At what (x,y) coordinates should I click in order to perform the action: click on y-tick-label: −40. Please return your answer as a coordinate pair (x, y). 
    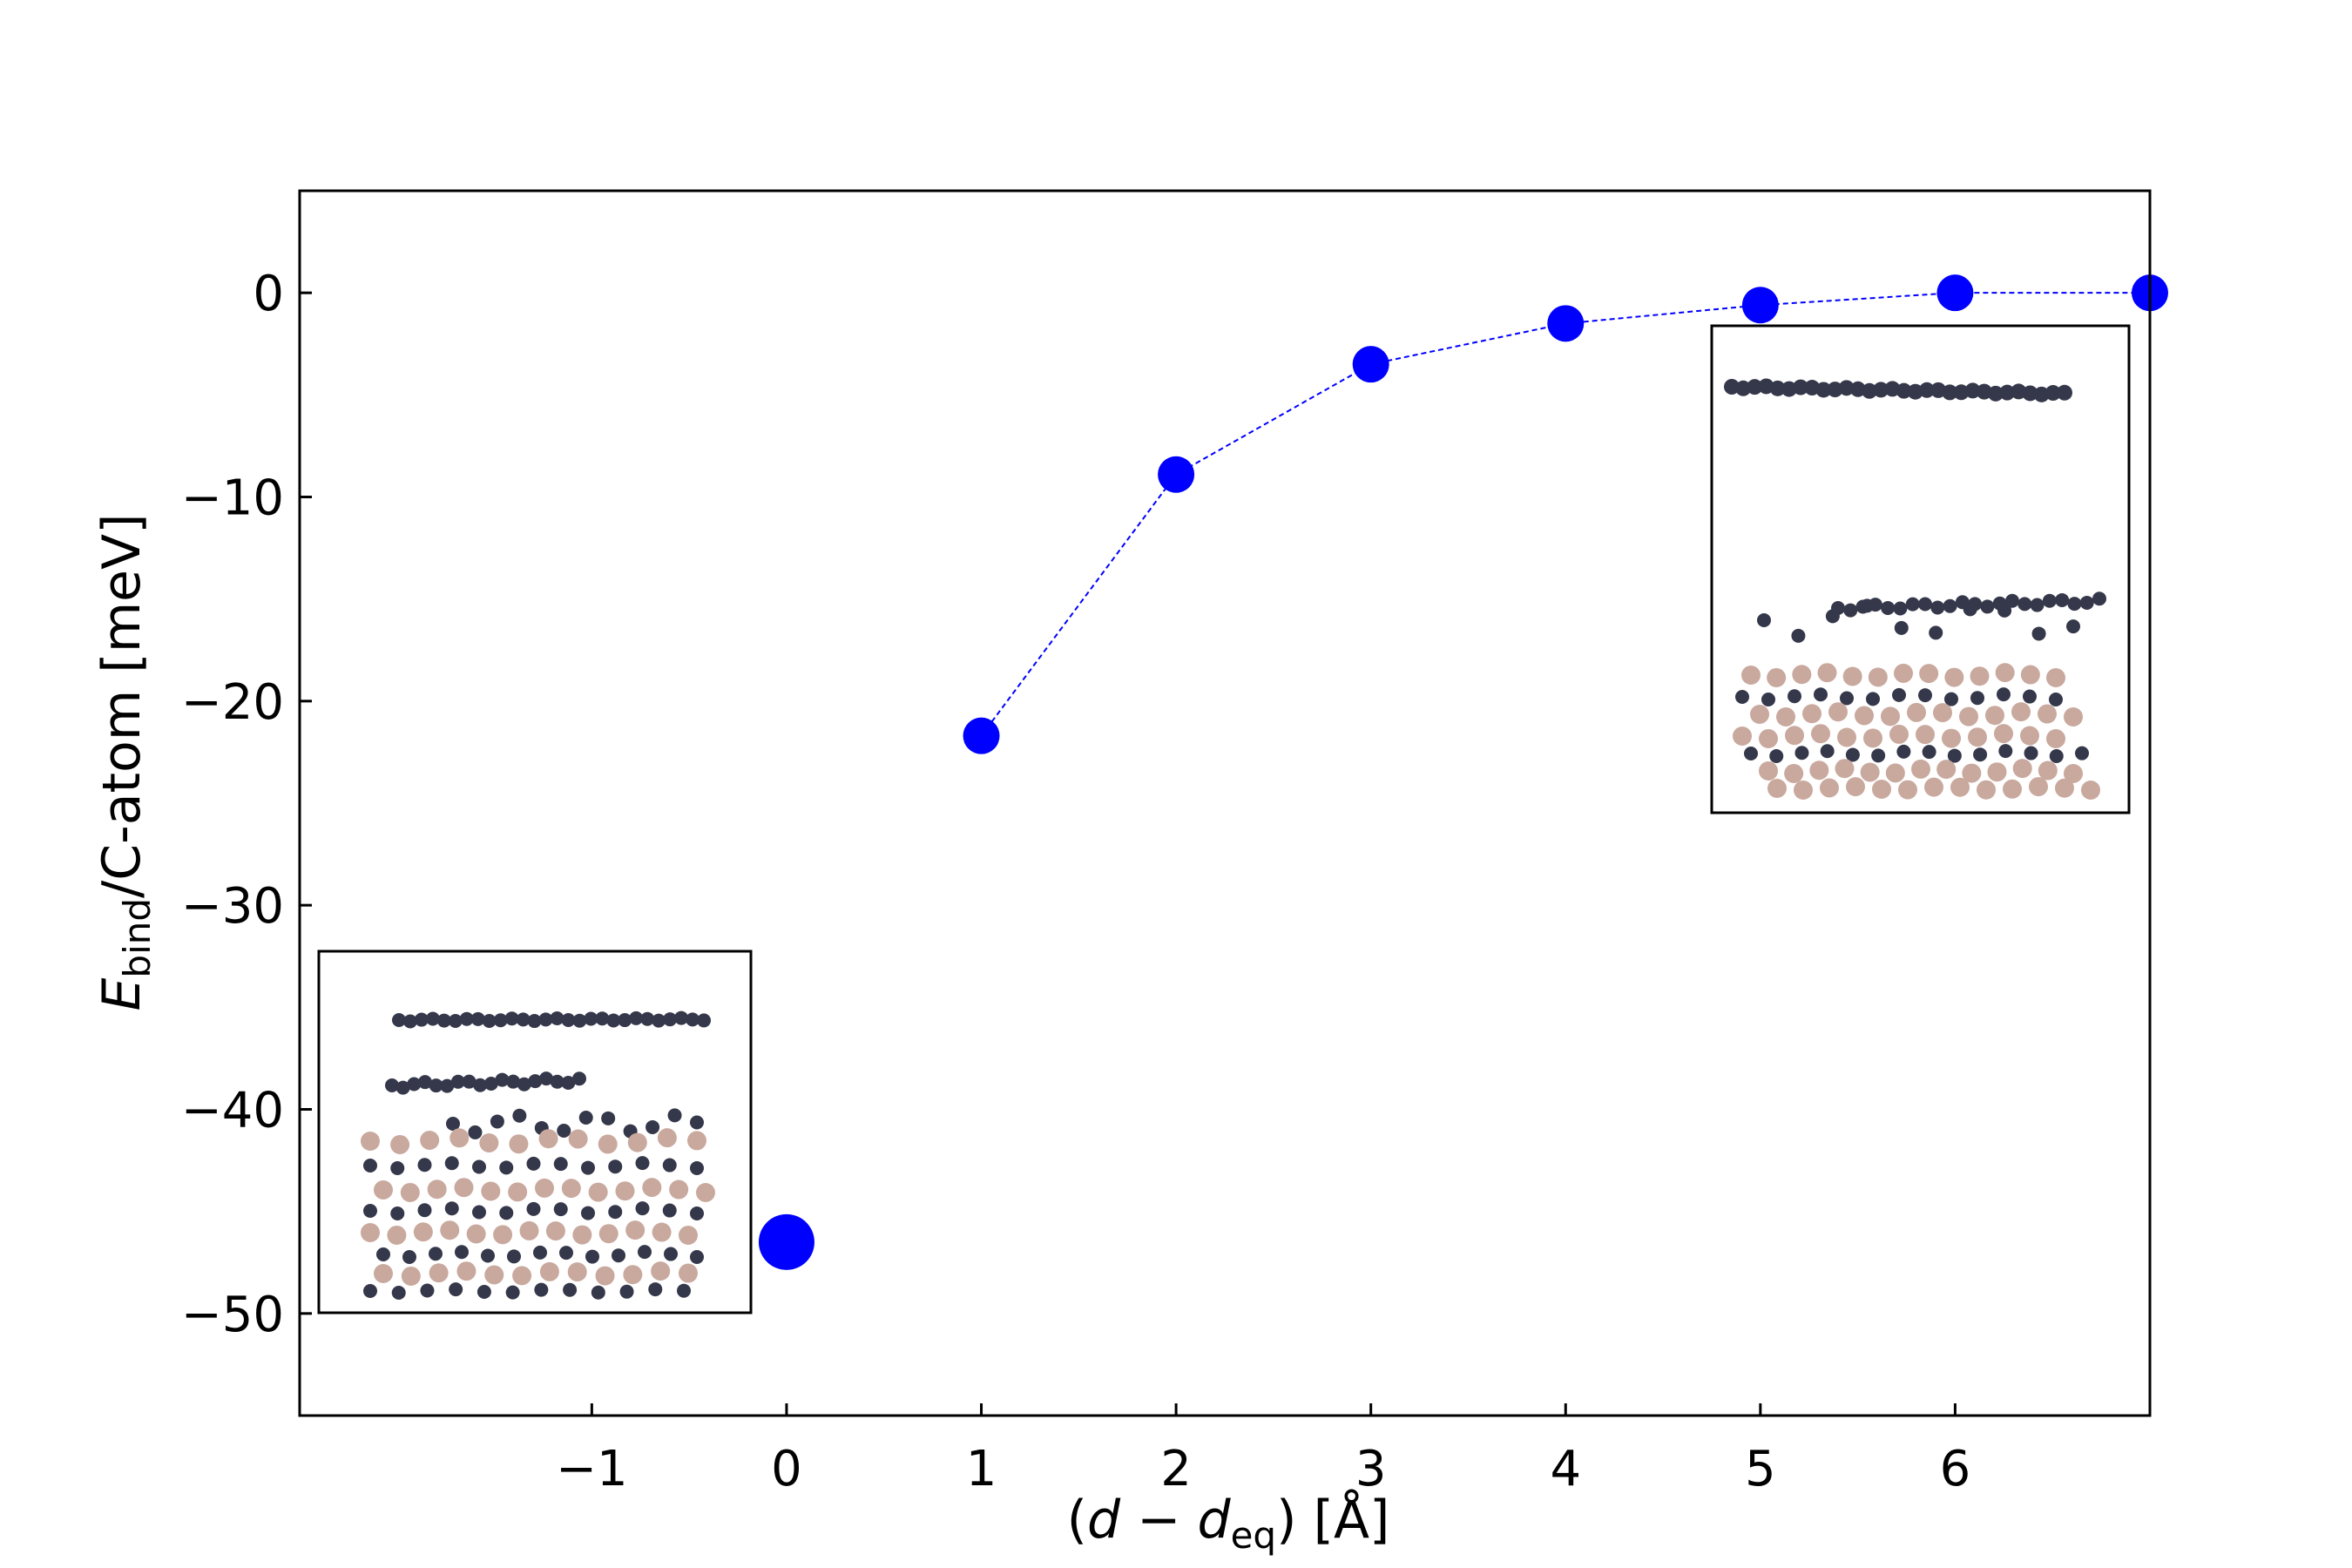
    Looking at the image, I should click on (233, 1111).